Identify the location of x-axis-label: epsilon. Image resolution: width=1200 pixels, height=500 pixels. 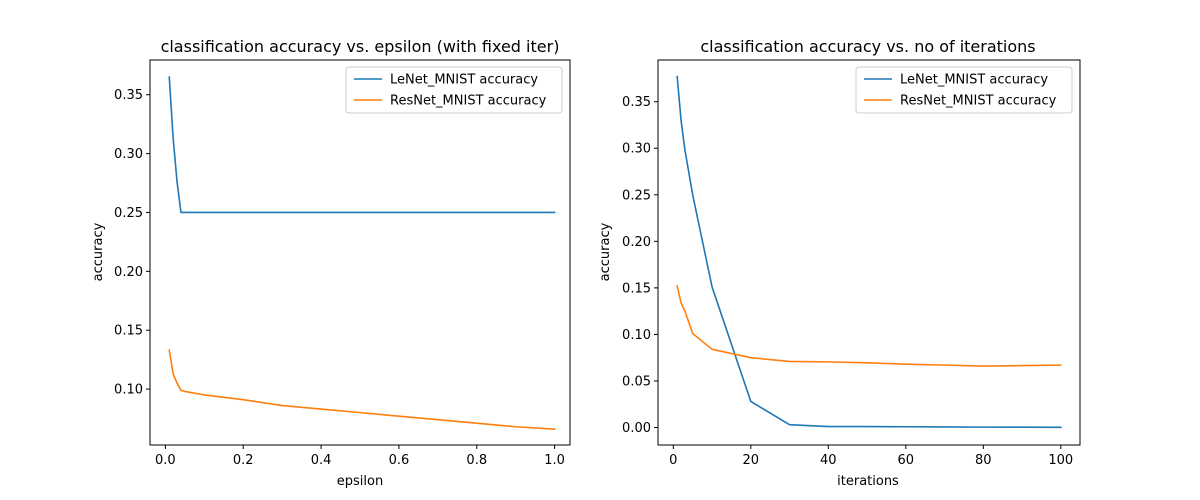
(360, 481).